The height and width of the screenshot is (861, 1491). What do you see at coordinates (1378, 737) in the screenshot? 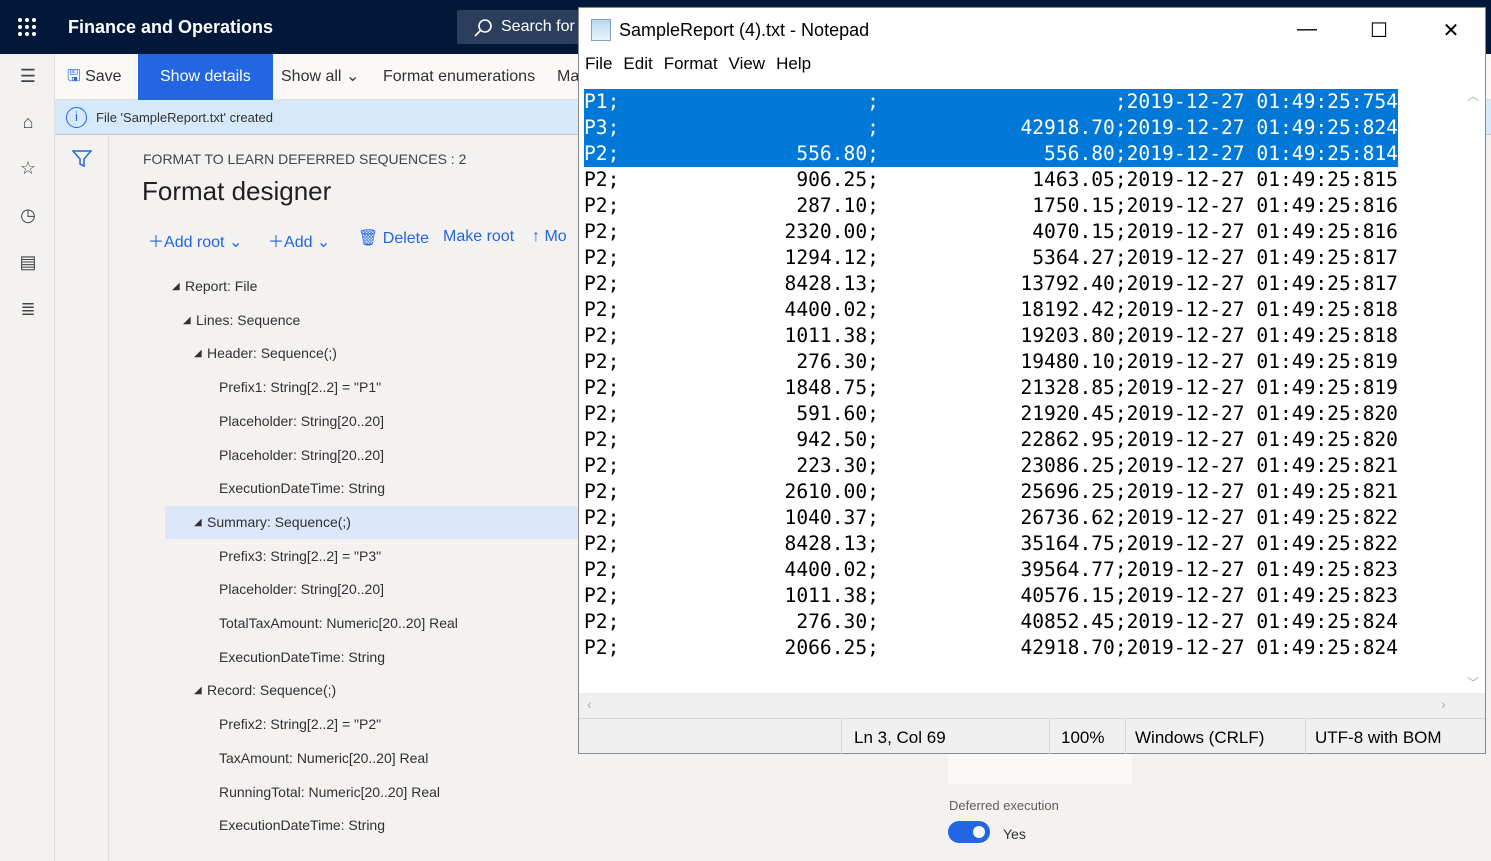
I see `encoding: UTF-8 with BOM` at bounding box center [1378, 737].